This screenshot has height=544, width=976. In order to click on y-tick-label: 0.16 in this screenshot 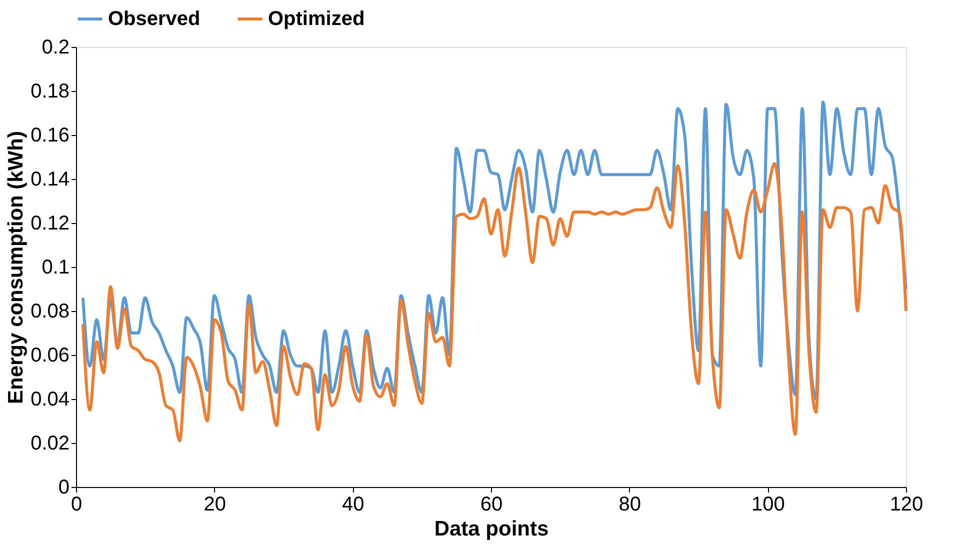, I will do `click(50, 135)`.